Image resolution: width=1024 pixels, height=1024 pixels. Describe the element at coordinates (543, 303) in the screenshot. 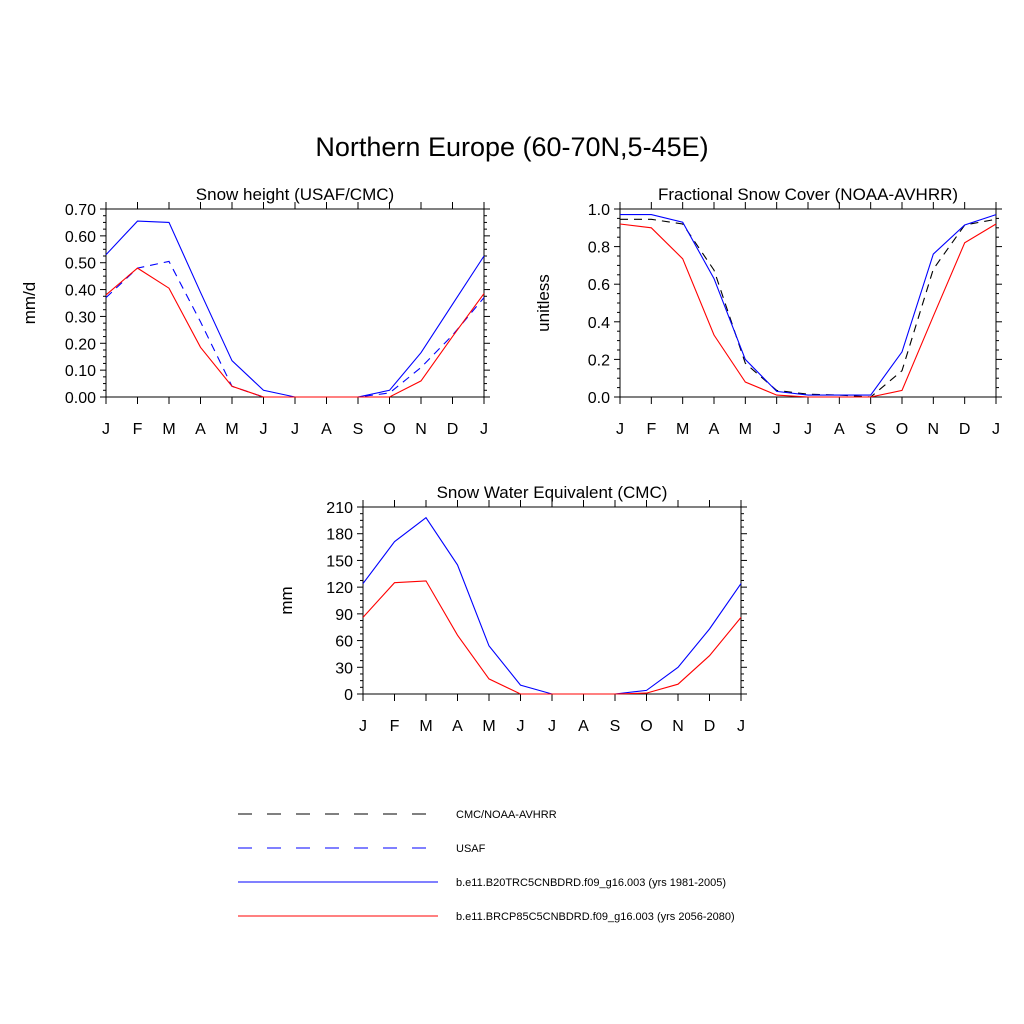

I see `y-axis-label: unitless` at that location.